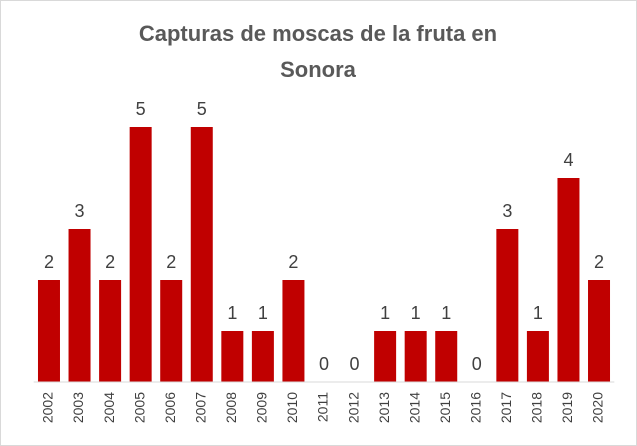 This screenshot has width=637, height=446. I want to click on x-tick-label: 2018, so click(537, 407).